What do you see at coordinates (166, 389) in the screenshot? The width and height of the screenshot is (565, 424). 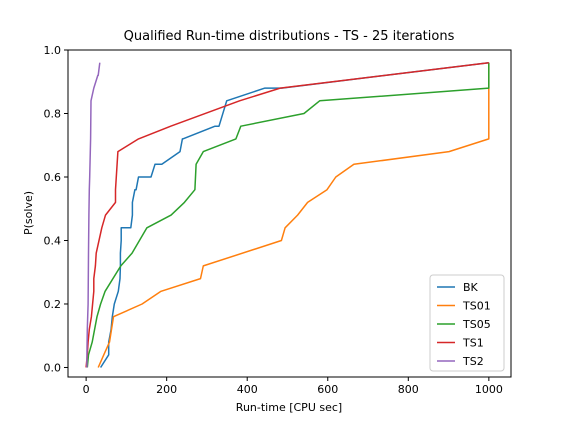 I see `x-tick-label: 200` at bounding box center [166, 389].